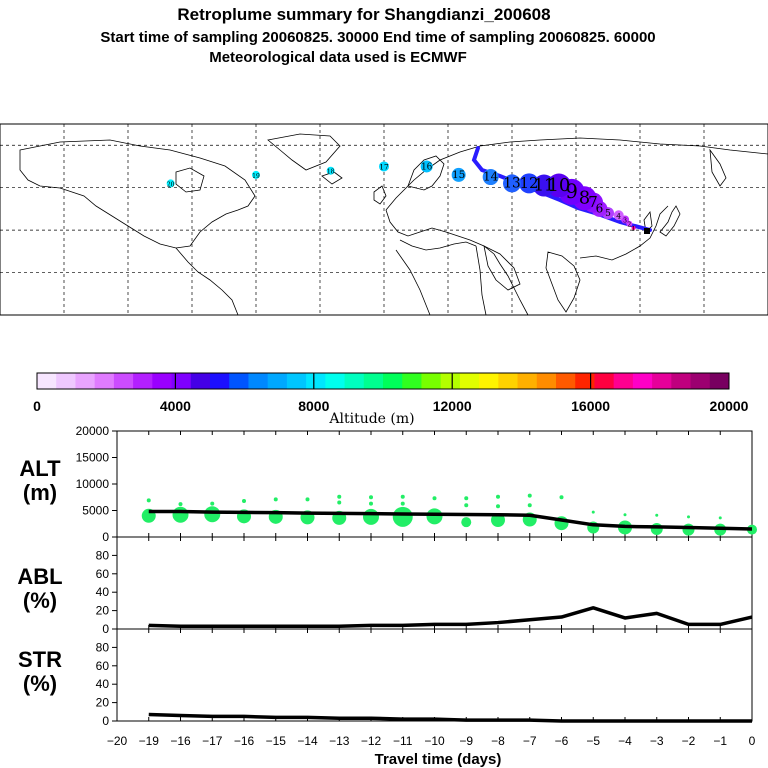 This screenshot has height=768, width=768. What do you see at coordinates (171, 184) in the screenshot?
I see `map-cluster-number: 20` at bounding box center [171, 184].